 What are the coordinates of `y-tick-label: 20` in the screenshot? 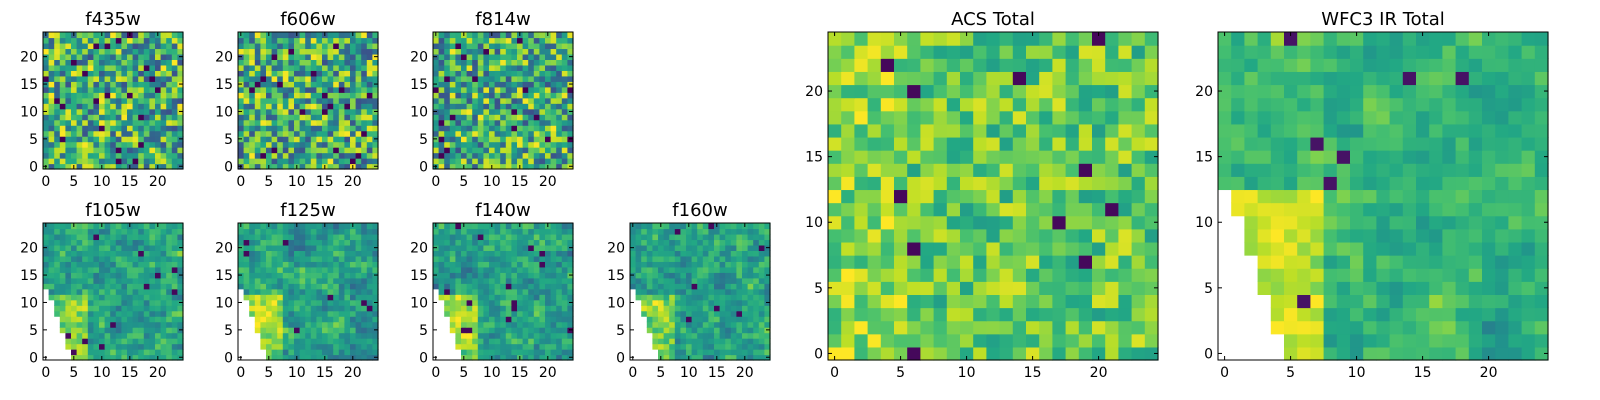 It's located at (419, 58).